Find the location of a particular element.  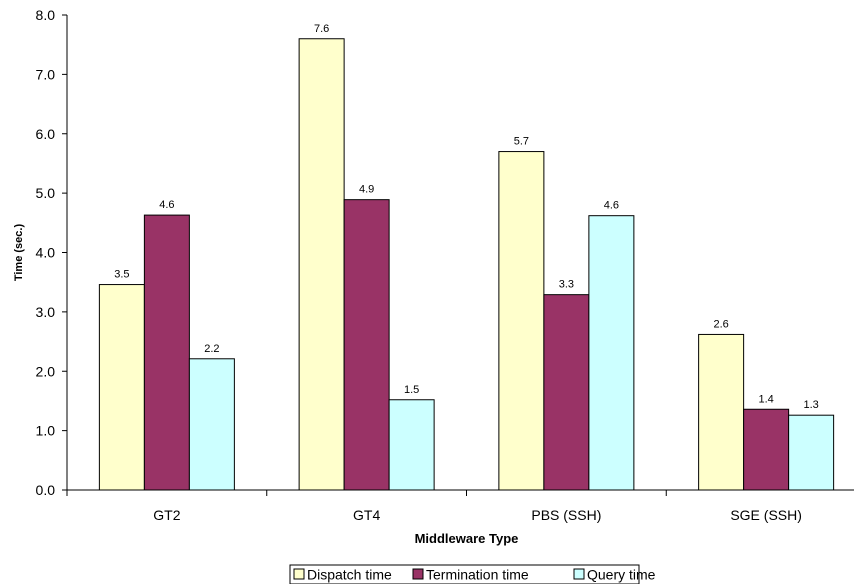

data-label: 3.5 is located at coordinates (121, 275).